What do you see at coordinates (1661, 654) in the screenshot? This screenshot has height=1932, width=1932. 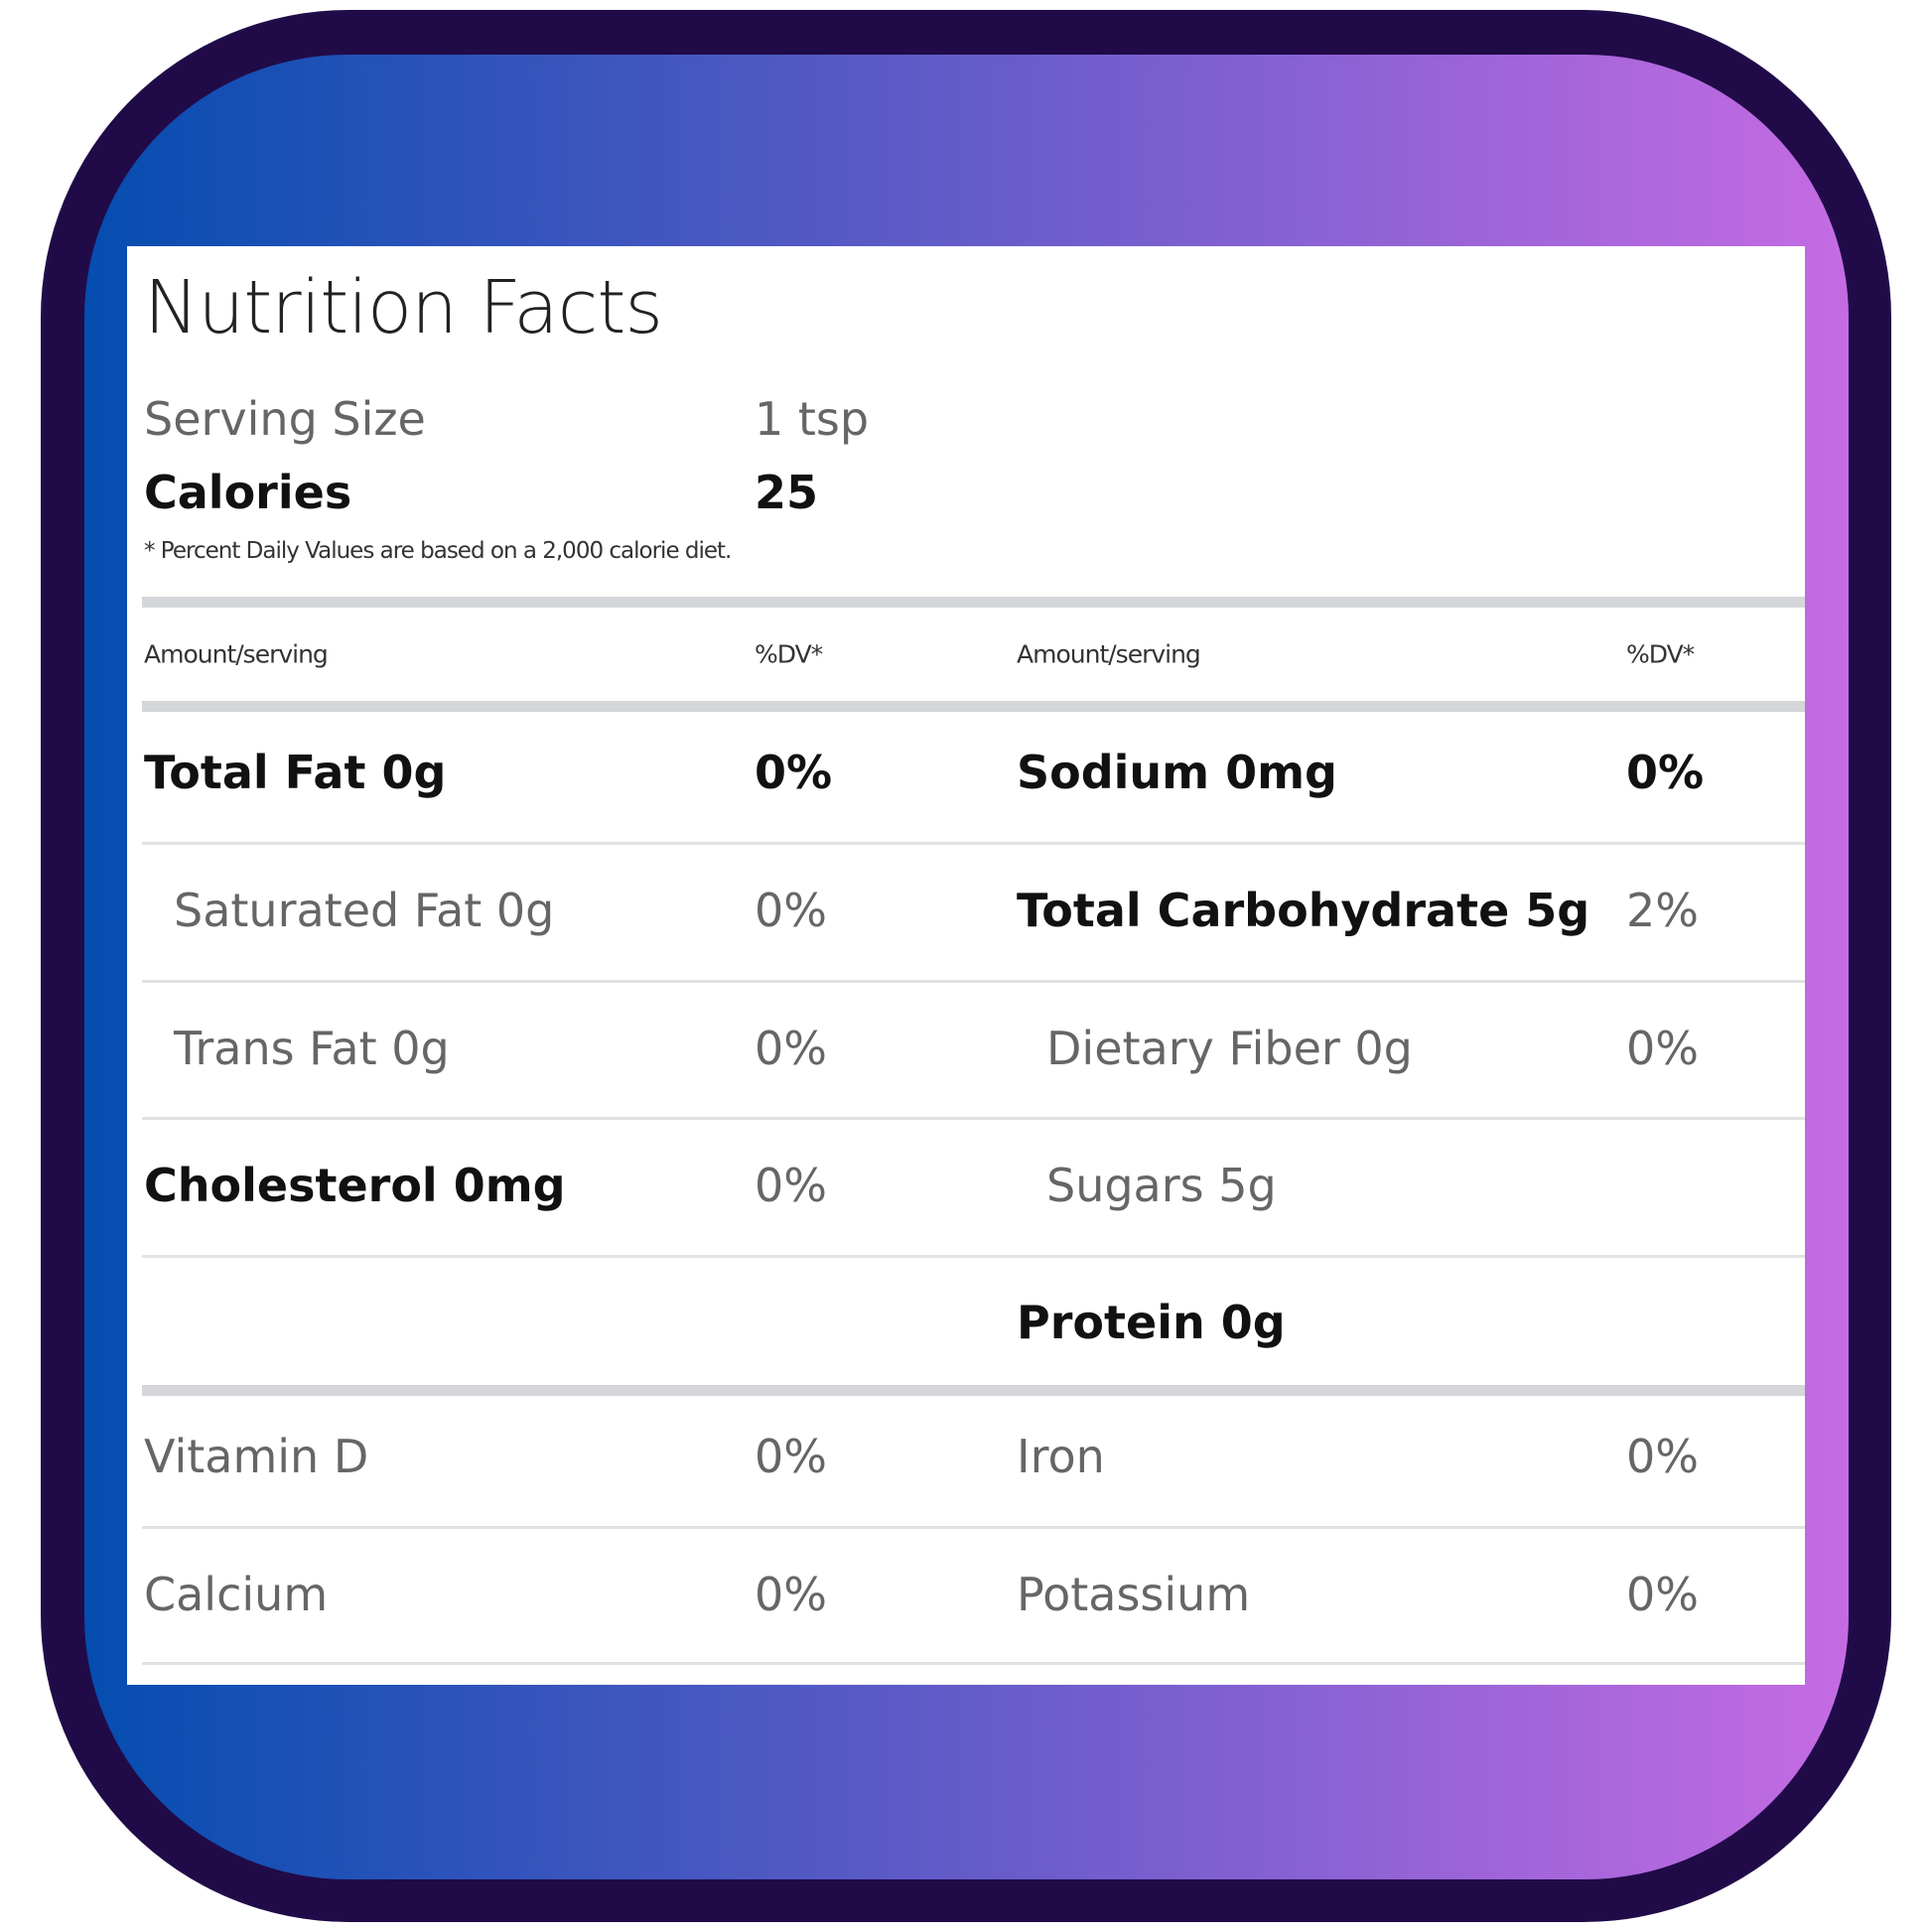 I see `header-dv-right: %DV*` at bounding box center [1661, 654].